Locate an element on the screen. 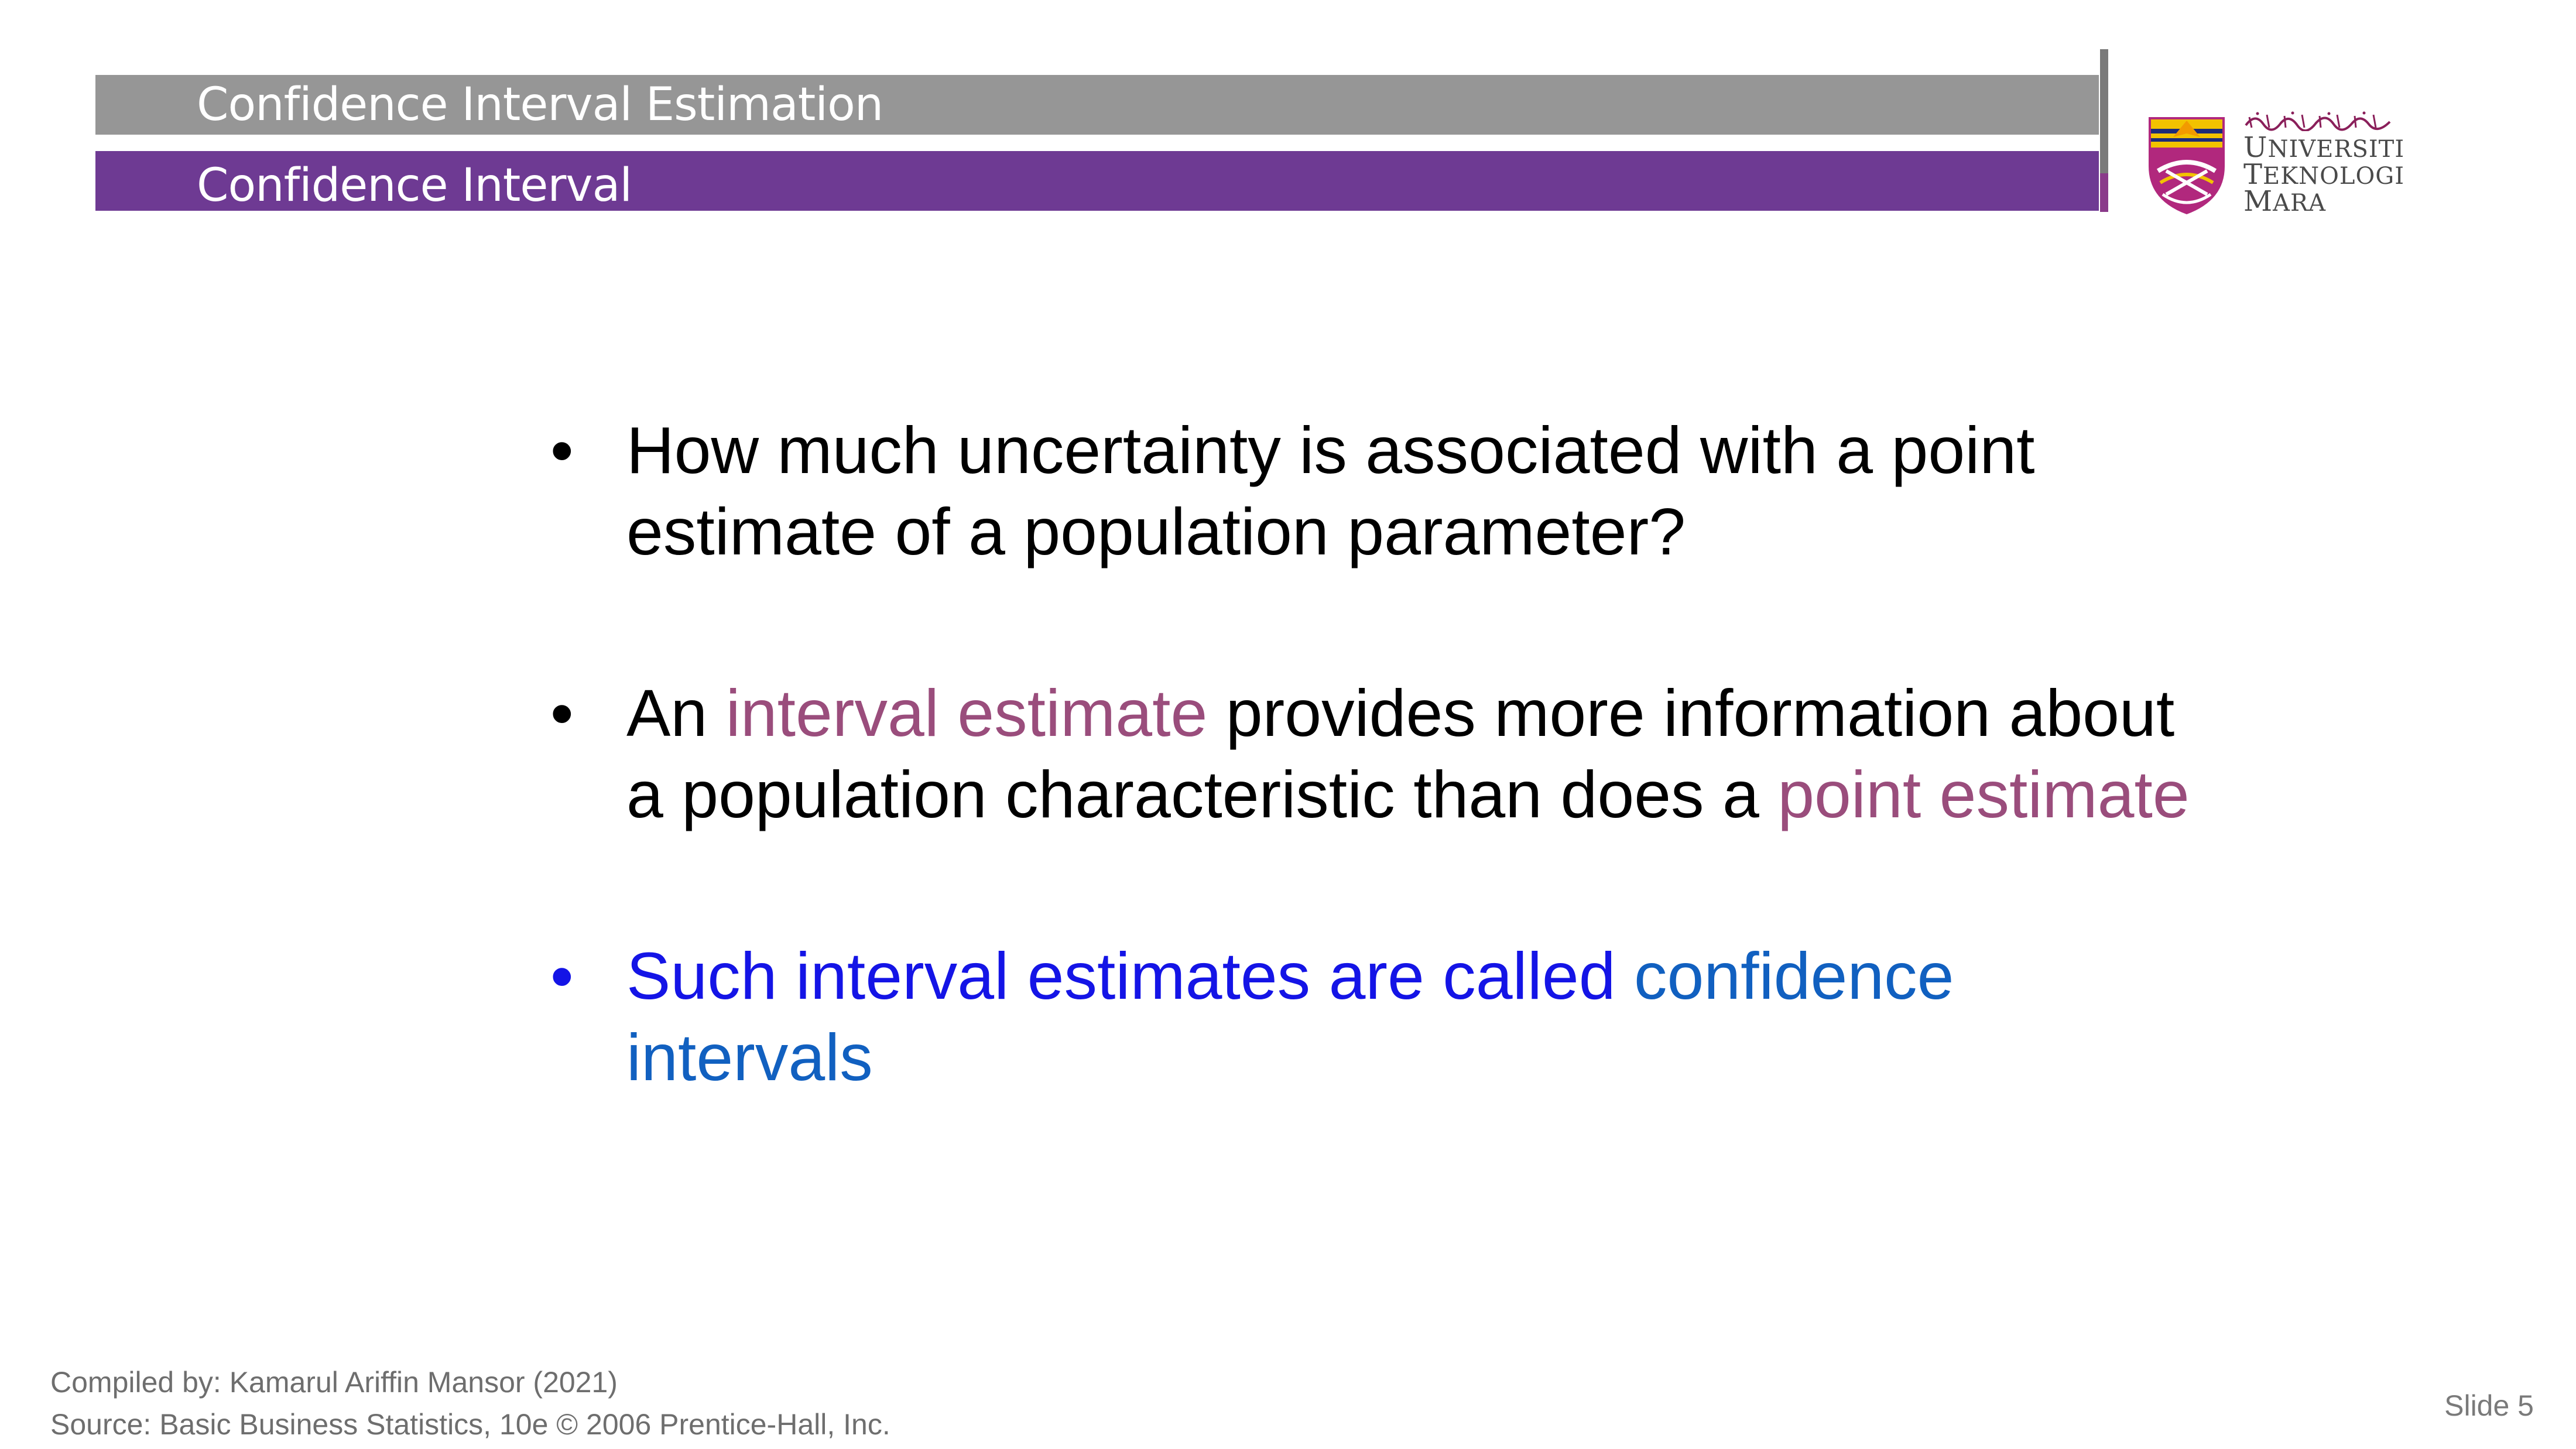 This screenshot has height=1449, width=2576. slide-subtitle: Confidence Interval is located at coordinates (414, 185).